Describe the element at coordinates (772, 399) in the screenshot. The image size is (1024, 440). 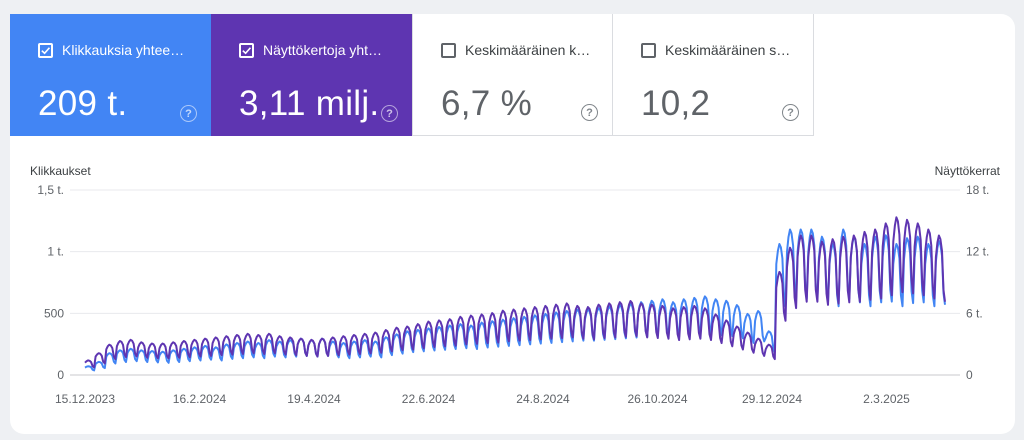
I see `x-tick-label: 29.12.2024` at that location.